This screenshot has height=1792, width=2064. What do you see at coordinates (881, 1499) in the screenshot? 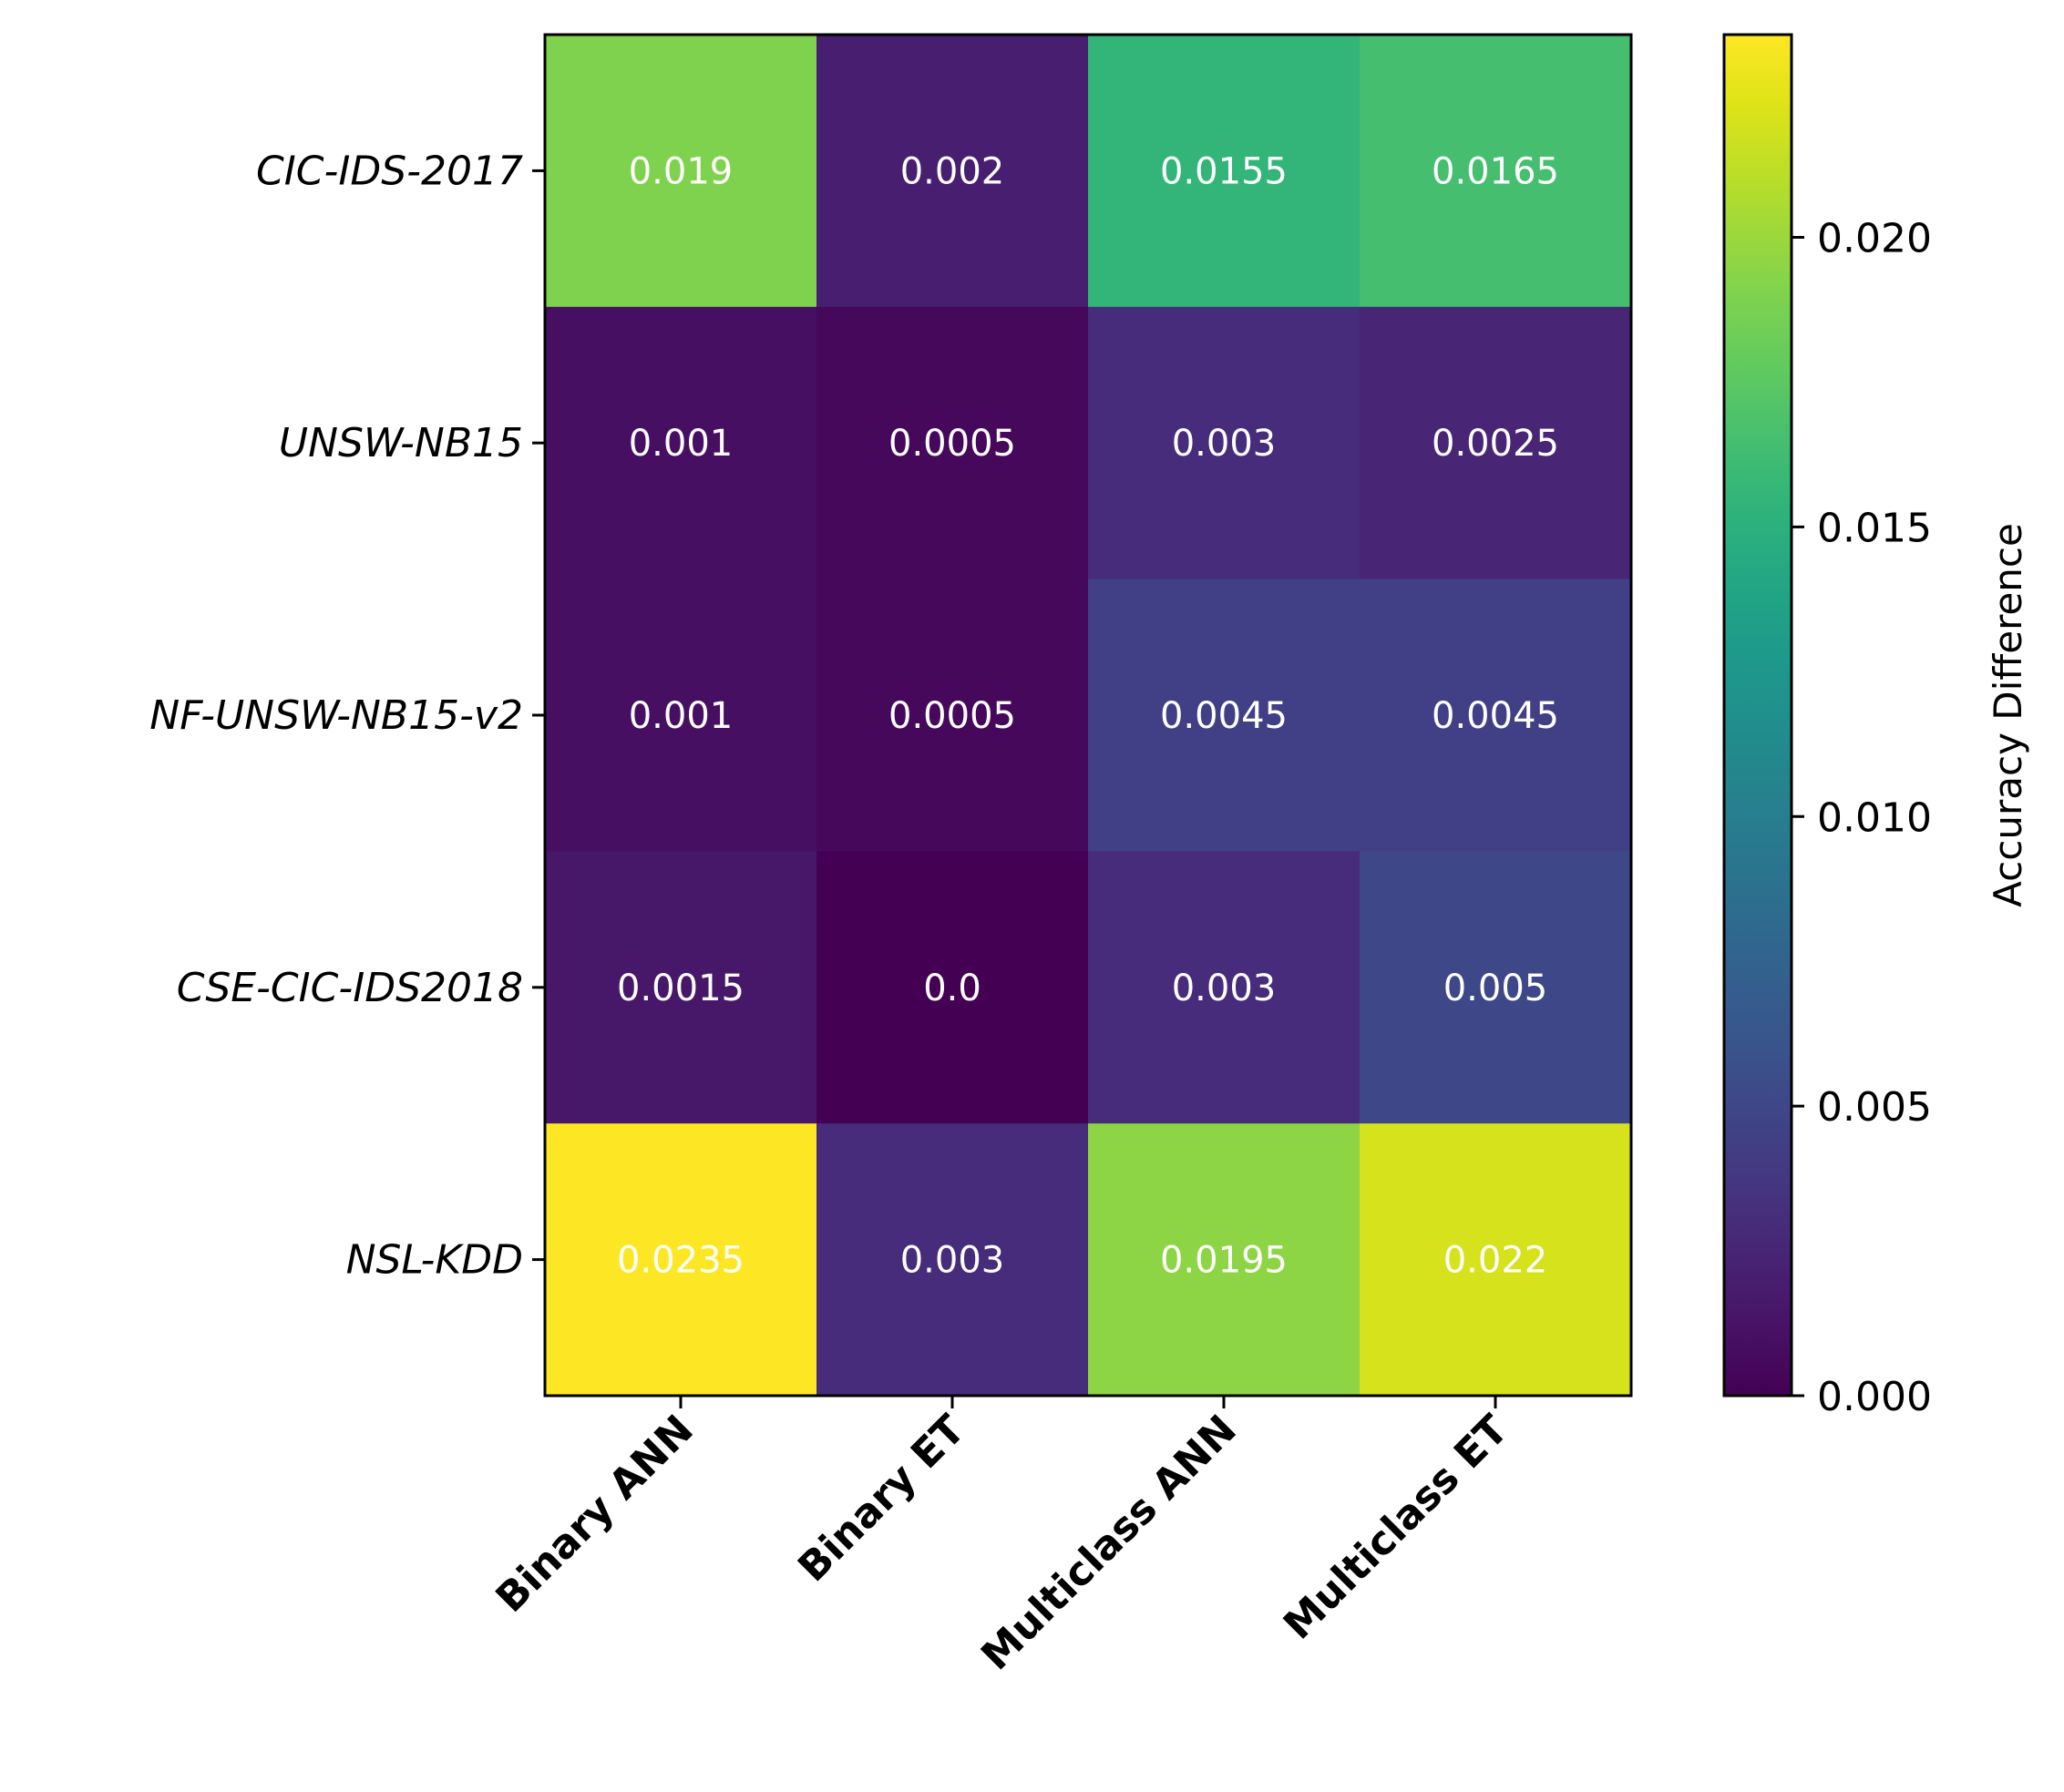
I see `x-tick-label: Binary ET` at bounding box center [881, 1499].